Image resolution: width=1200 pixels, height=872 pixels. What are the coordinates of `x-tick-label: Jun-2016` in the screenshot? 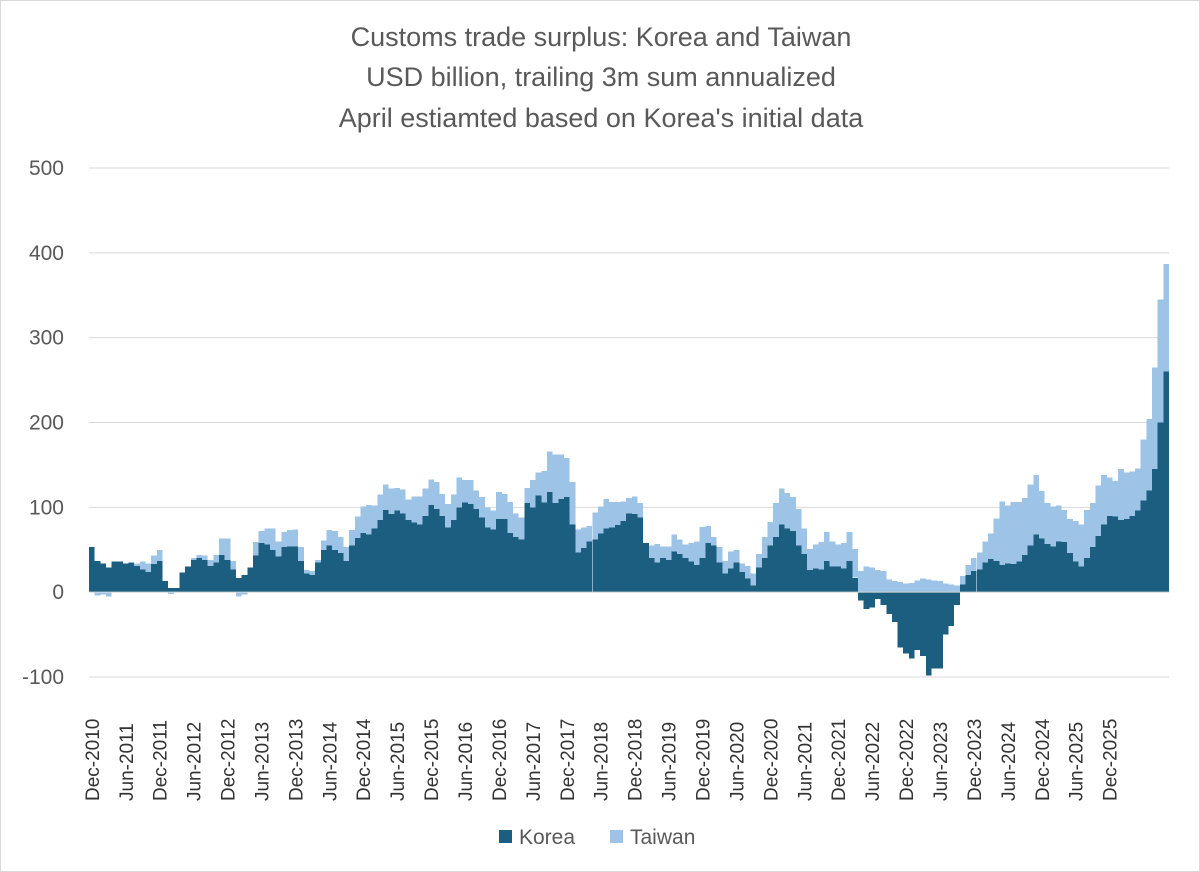 It's located at (466, 761).